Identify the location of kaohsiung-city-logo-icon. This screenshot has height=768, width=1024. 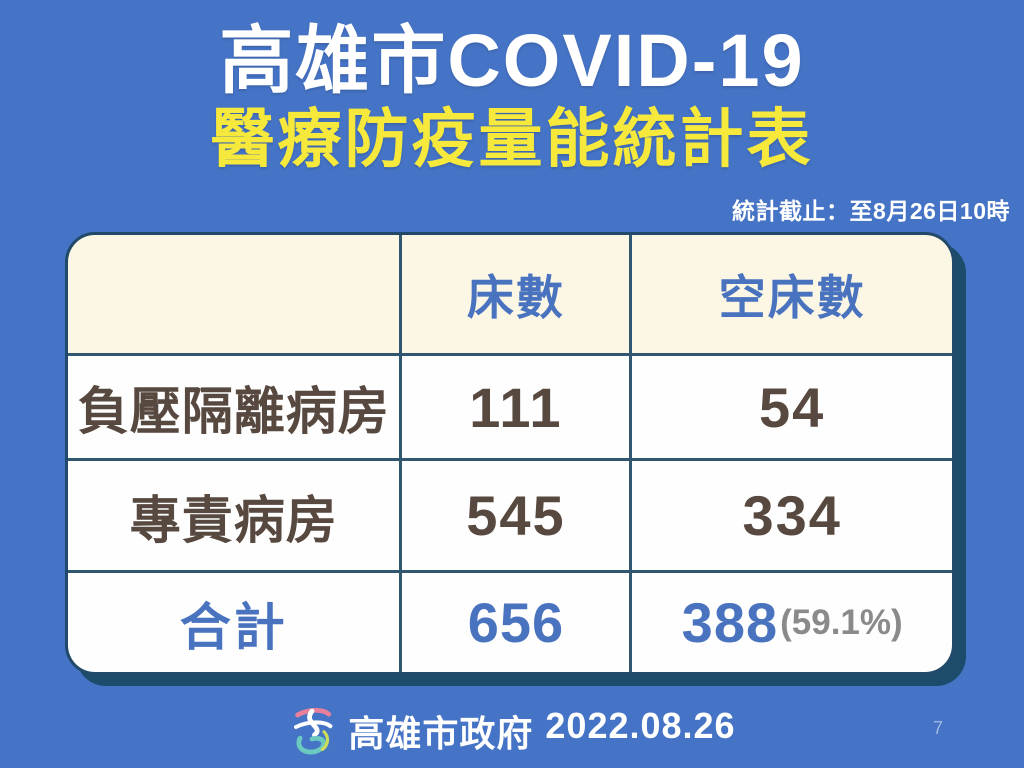
(312, 731).